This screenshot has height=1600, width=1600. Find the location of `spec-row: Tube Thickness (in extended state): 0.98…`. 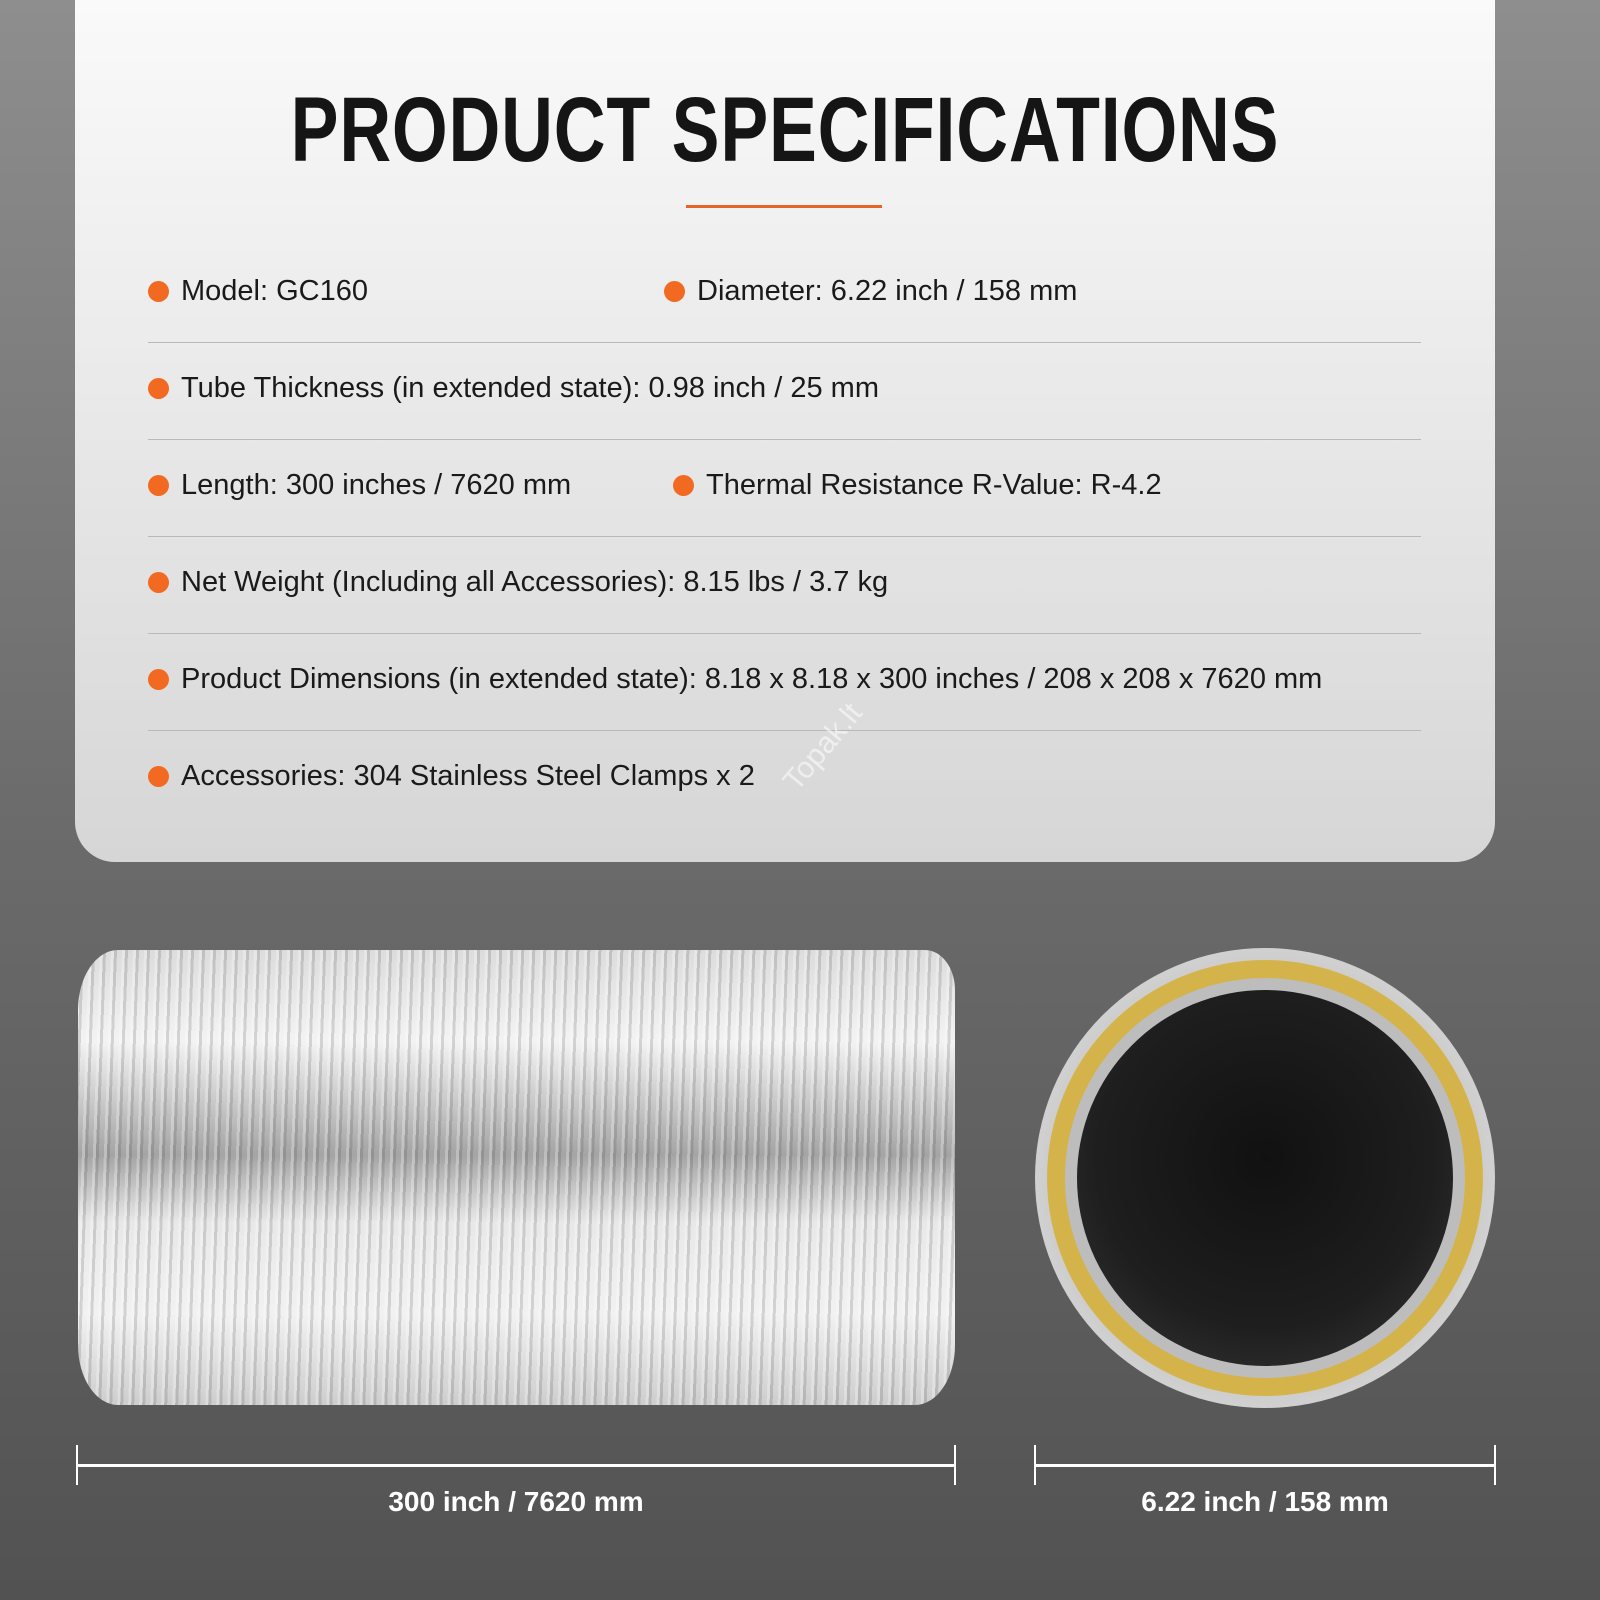

spec-row: Tube Thickness (in extended state): 0.98… is located at coordinates (784, 390).